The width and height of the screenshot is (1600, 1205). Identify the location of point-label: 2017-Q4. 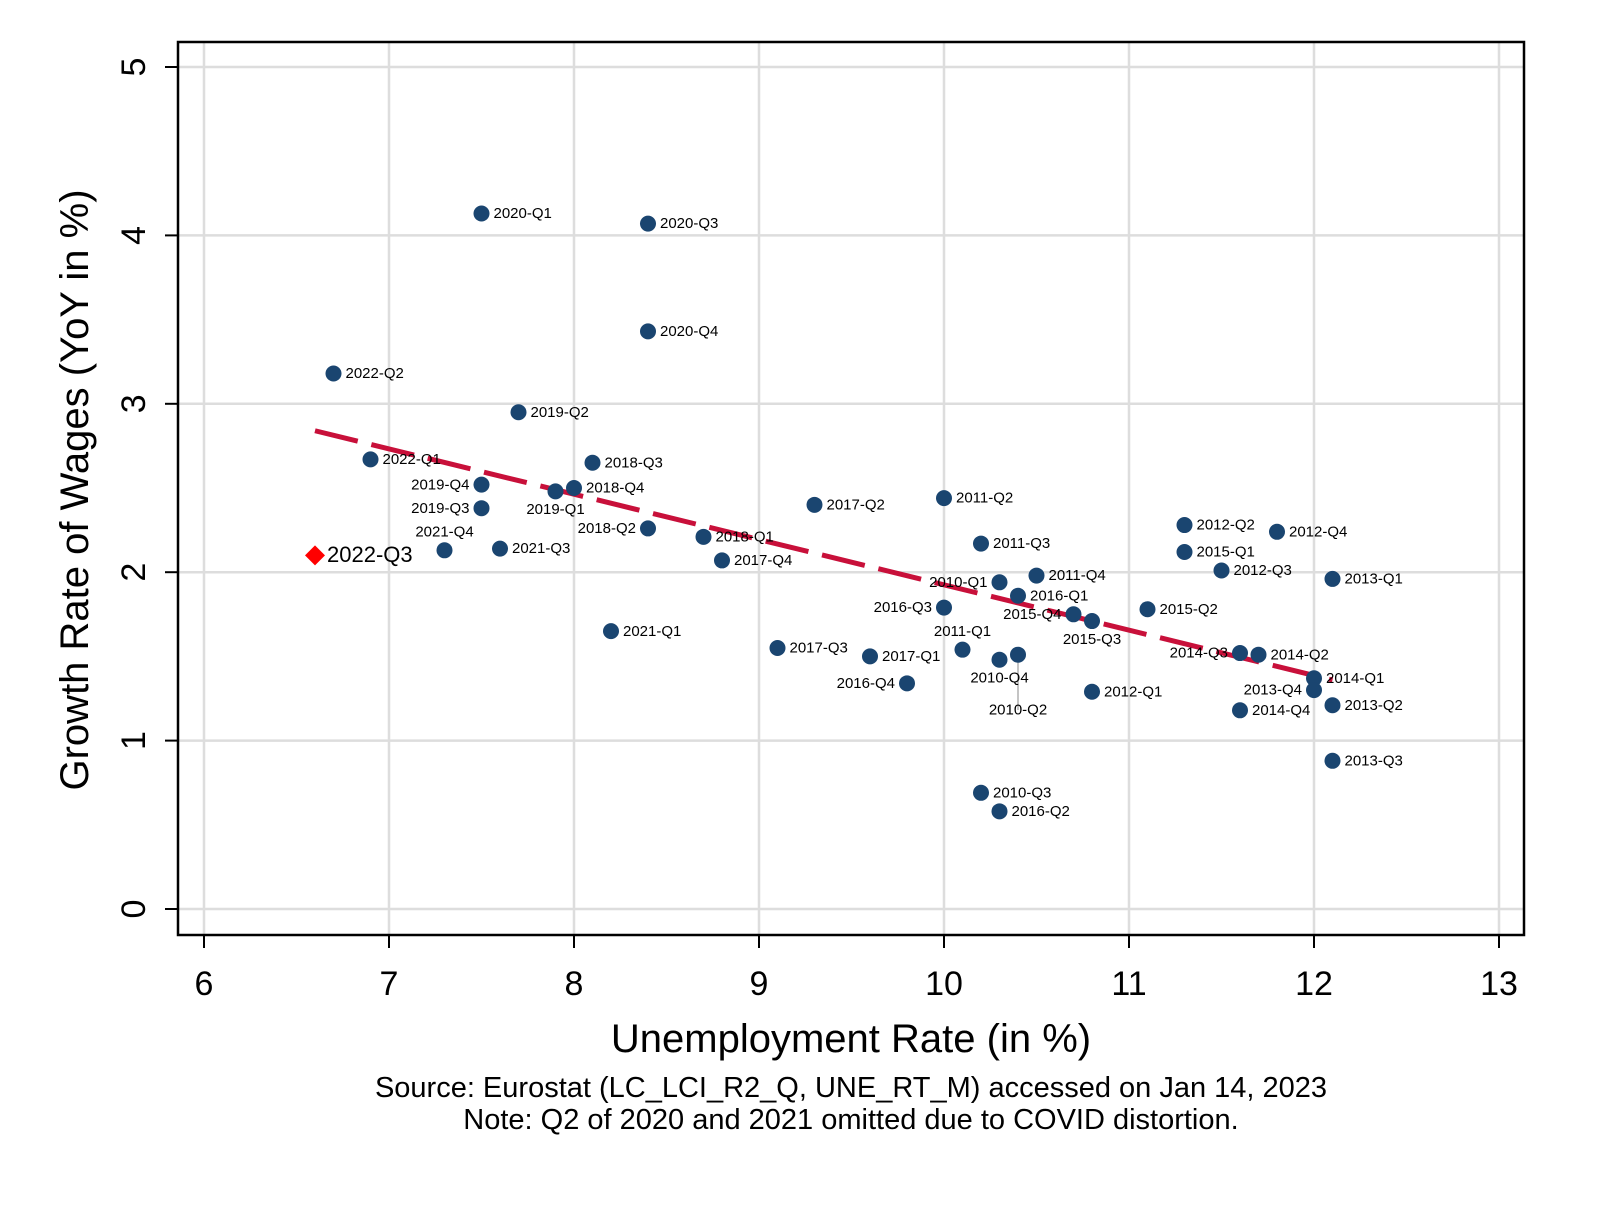
(763, 560).